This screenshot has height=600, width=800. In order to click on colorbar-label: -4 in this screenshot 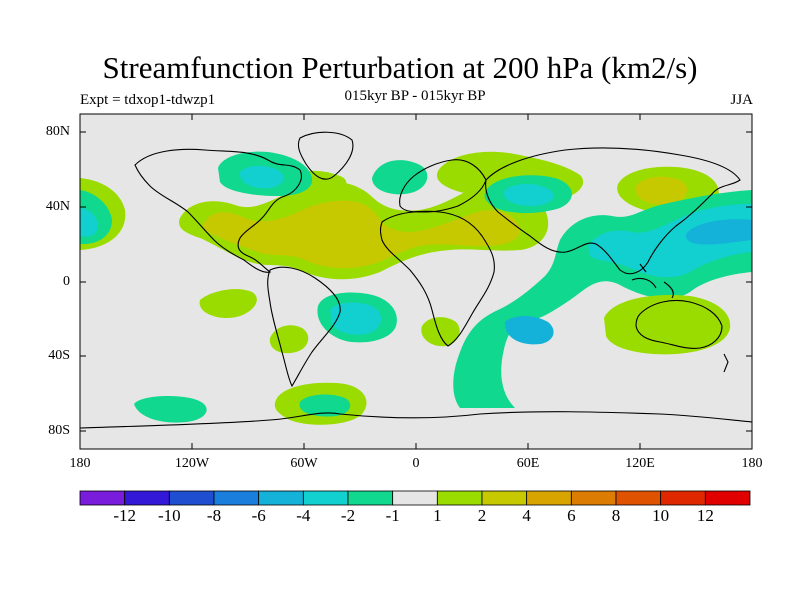, I will do `click(303, 515)`.